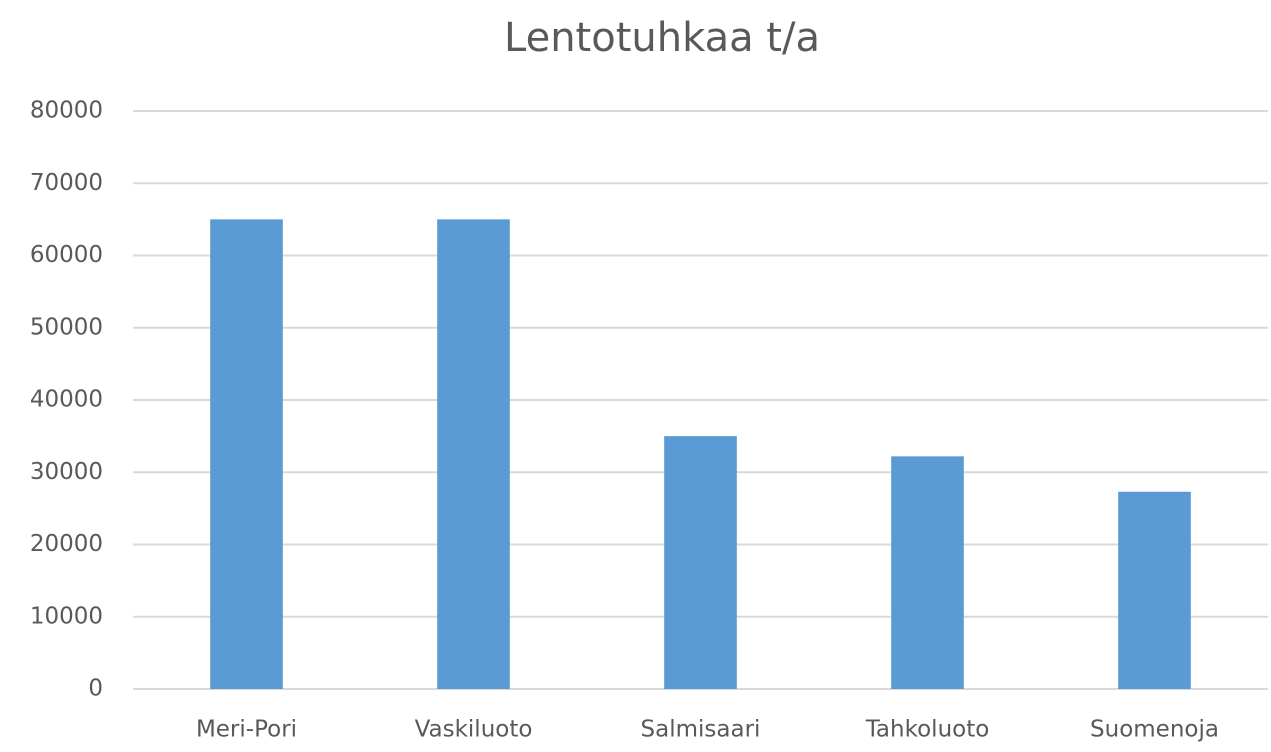 The height and width of the screenshot is (752, 1271). What do you see at coordinates (66, 183) in the screenshot?
I see `y-tick-label: 70000` at bounding box center [66, 183].